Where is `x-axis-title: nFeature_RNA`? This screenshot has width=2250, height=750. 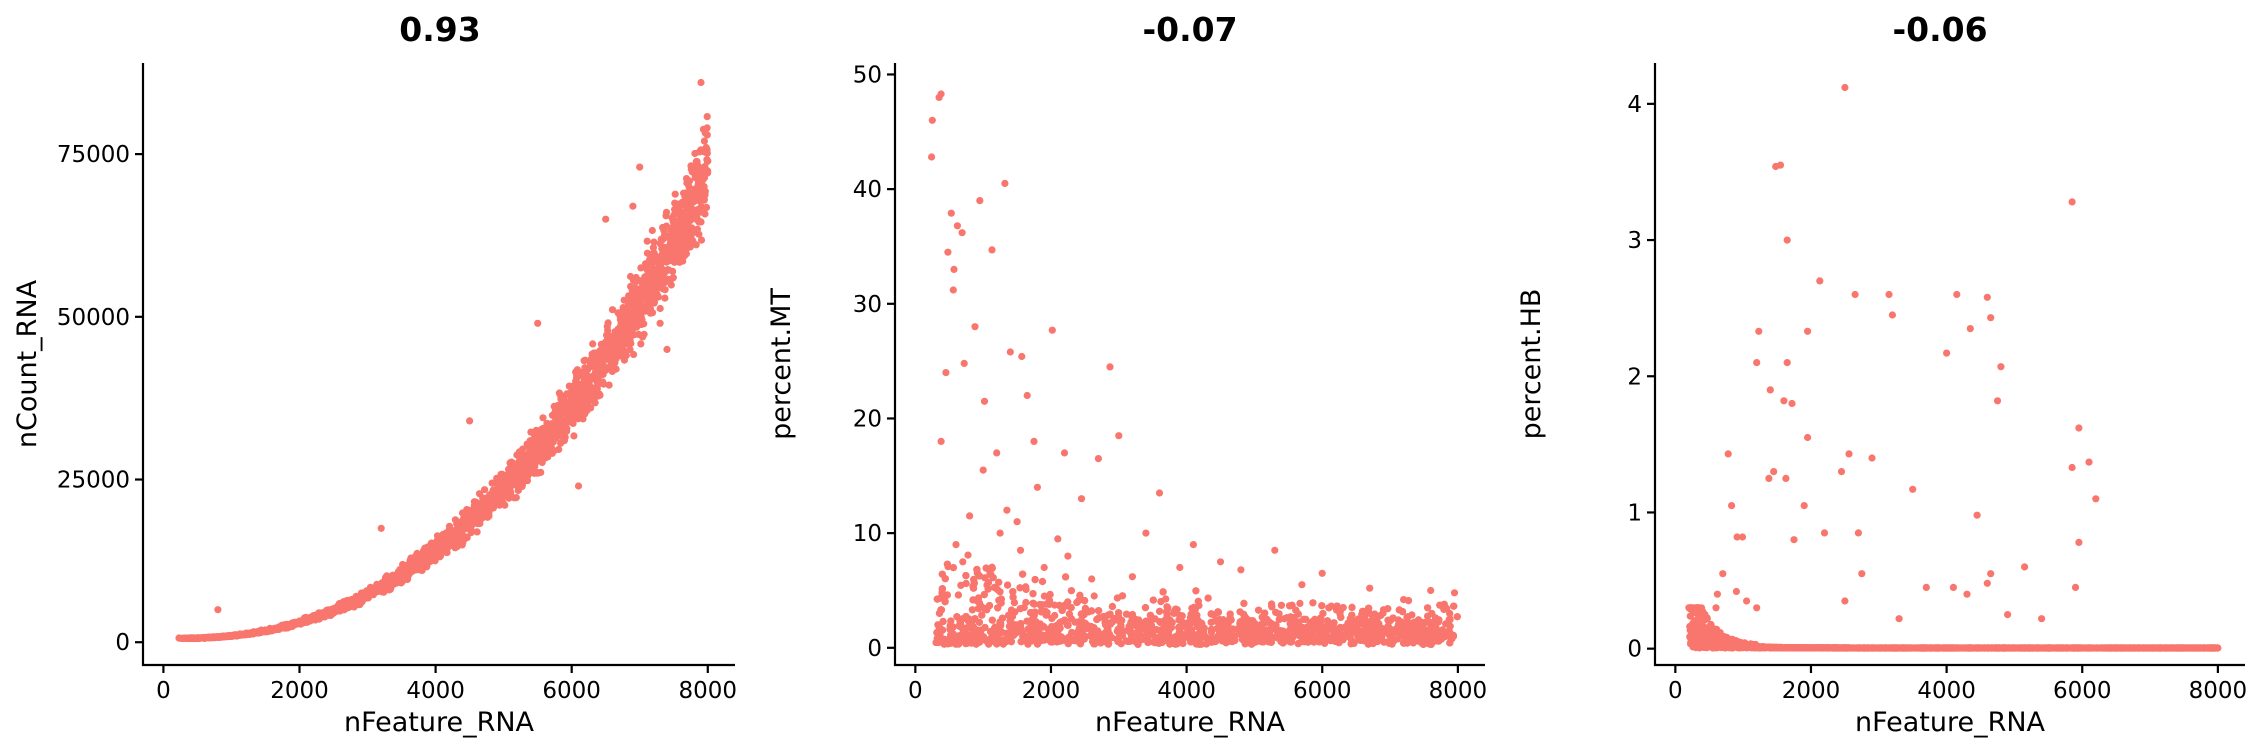 x-axis-title: nFeature_RNA is located at coordinates (439, 722).